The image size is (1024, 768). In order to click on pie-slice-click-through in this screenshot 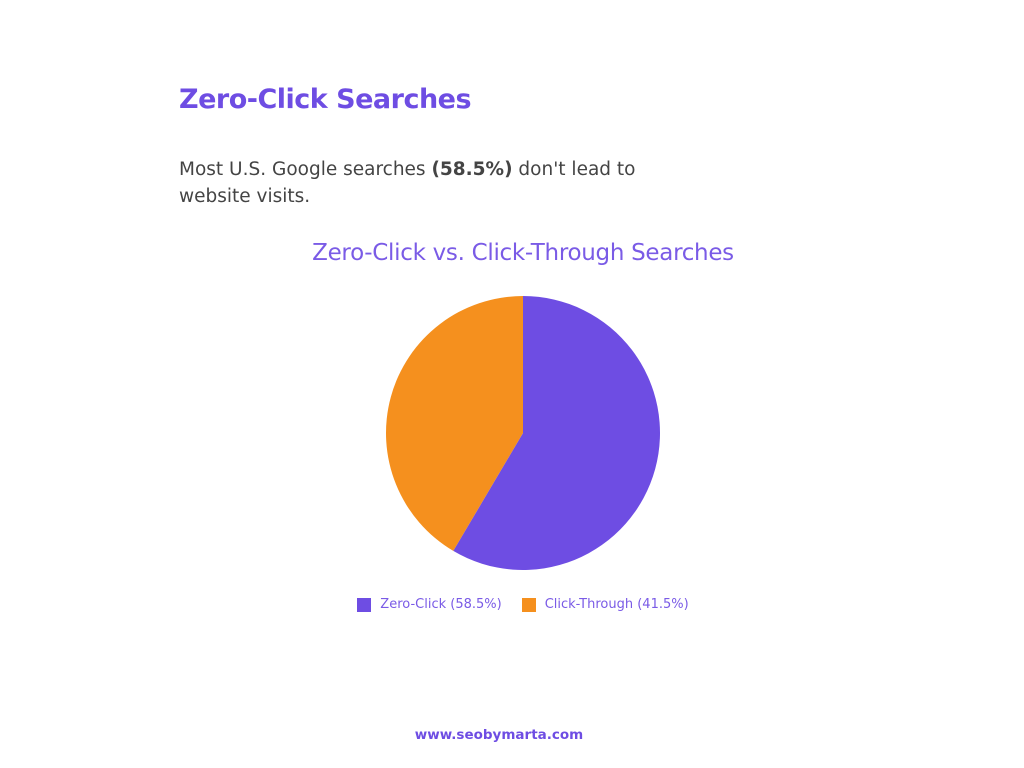, I will do `click(454, 423)`.